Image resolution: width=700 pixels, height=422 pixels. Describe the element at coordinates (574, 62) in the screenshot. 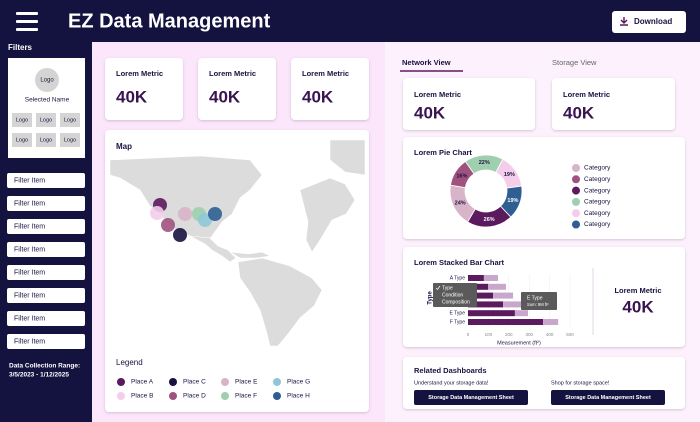

I see `tab: Storage View` at that location.